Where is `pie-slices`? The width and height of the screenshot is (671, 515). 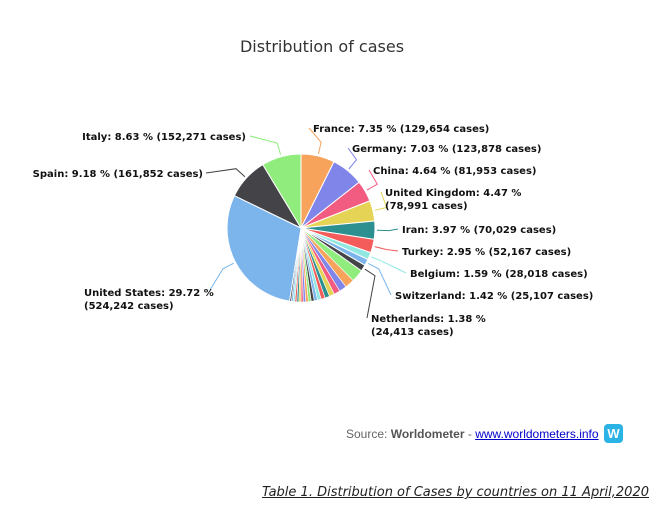 pie-slices is located at coordinates (301, 228).